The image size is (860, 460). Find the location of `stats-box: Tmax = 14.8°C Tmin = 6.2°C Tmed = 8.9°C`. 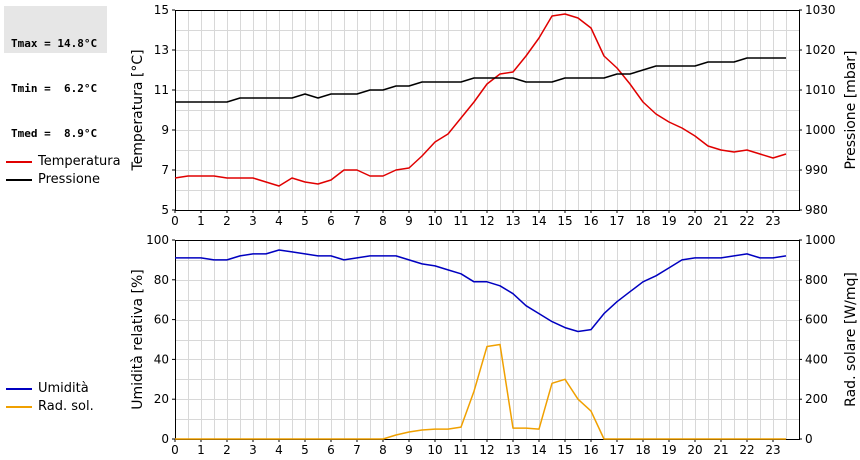

stats-box: Tmax = 14.8°C Tmin = 6.2°C Tmed = 8.9°C is located at coordinates (55, 73).